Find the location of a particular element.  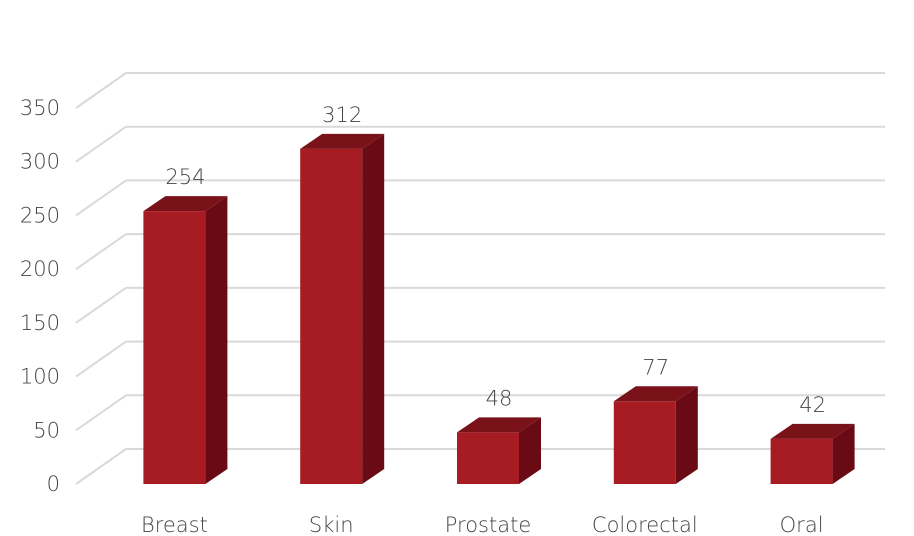

y-tick-label: 300 is located at coordinates (40, 162).